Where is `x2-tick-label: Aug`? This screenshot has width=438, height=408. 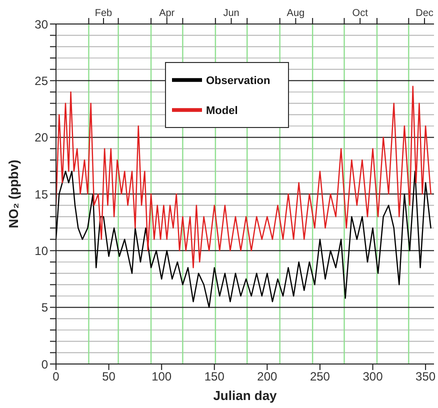
x2-tick-label: Aug is located at coordinates (295, 13).